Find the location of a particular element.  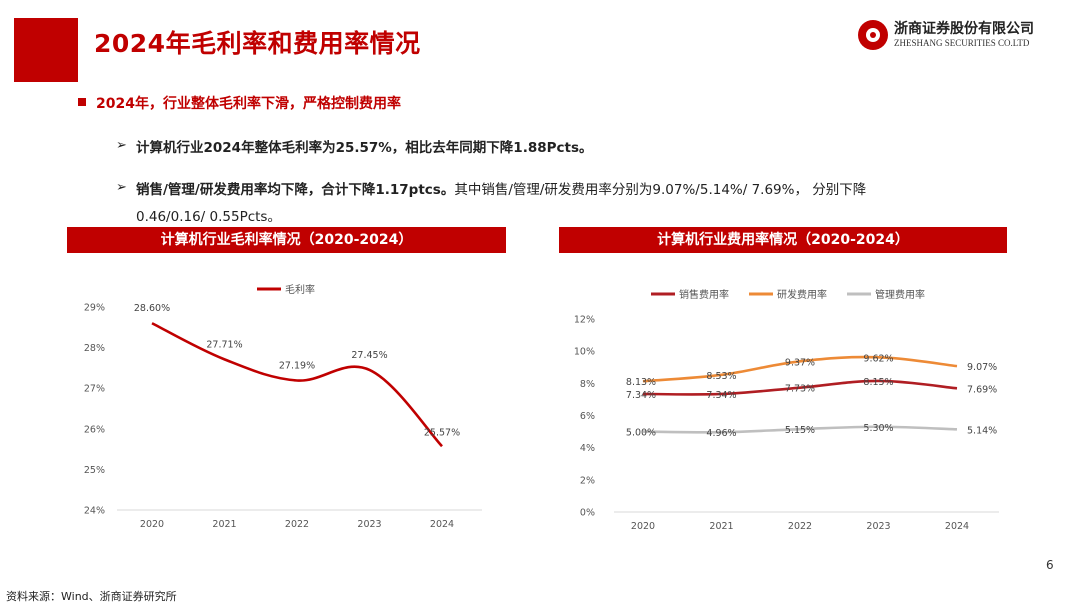

point-1: 计算机行业2024年整体毛利率为25.57%，相比去年同期下降1.88Pcts。 is located at coordinates (364, 146).